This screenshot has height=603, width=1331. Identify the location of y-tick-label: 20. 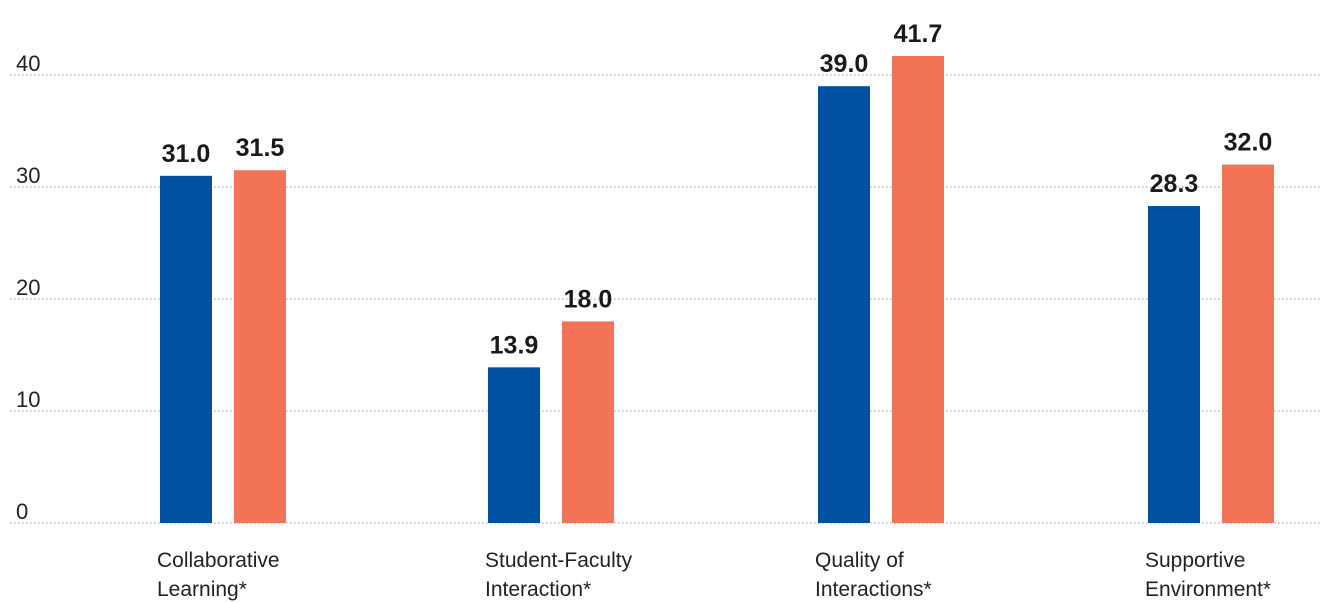
(28, 287).